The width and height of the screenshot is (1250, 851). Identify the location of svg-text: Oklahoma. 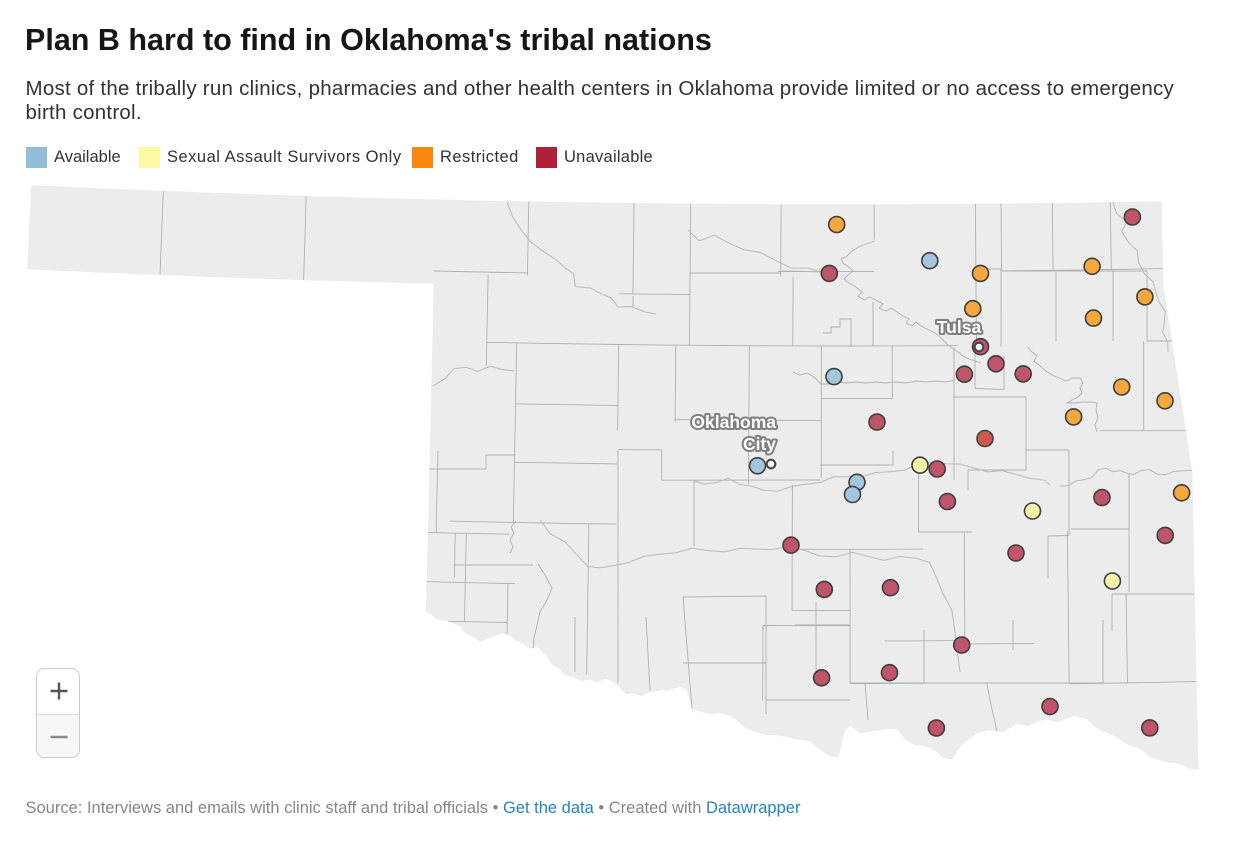
(733, 422).